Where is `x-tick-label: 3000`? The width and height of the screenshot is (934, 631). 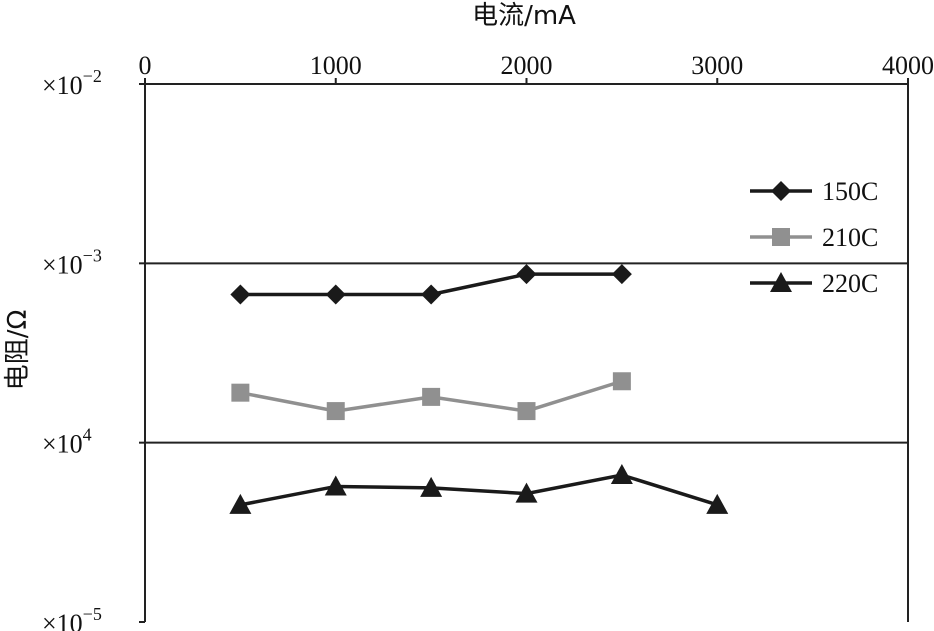
x-tick-label: 3000 is located at coordinates (717, 65).